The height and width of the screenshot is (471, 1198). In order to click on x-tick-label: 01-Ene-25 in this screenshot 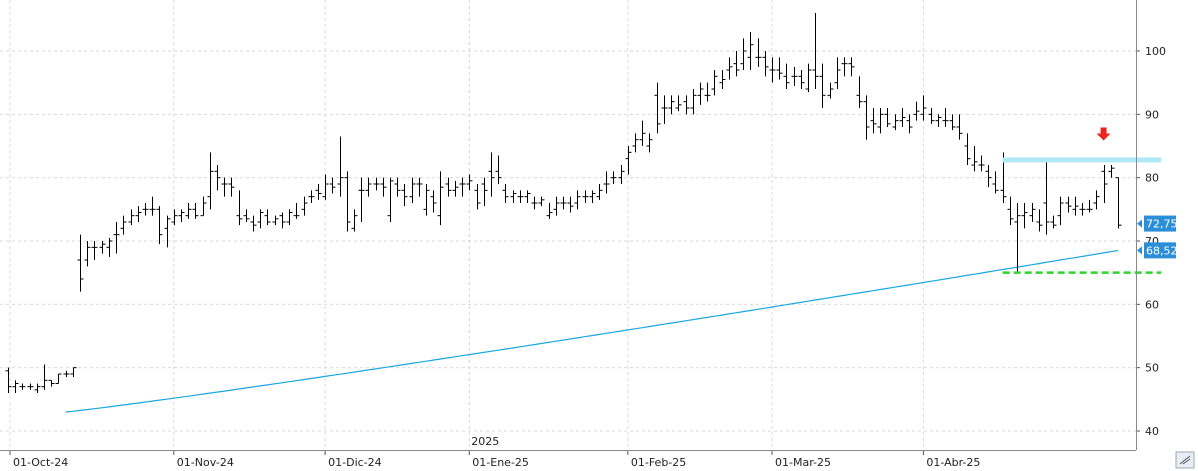, I will do `click(500, 462)`.